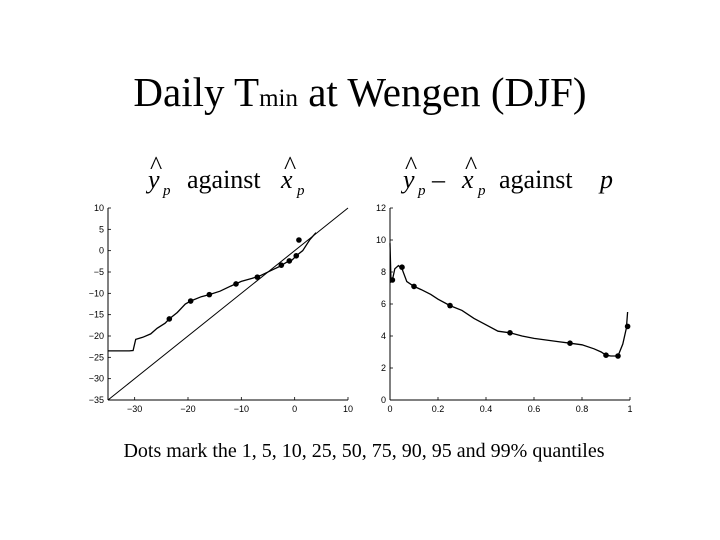  I want to click on left-header-x-hat: ^, so click(290, 165).